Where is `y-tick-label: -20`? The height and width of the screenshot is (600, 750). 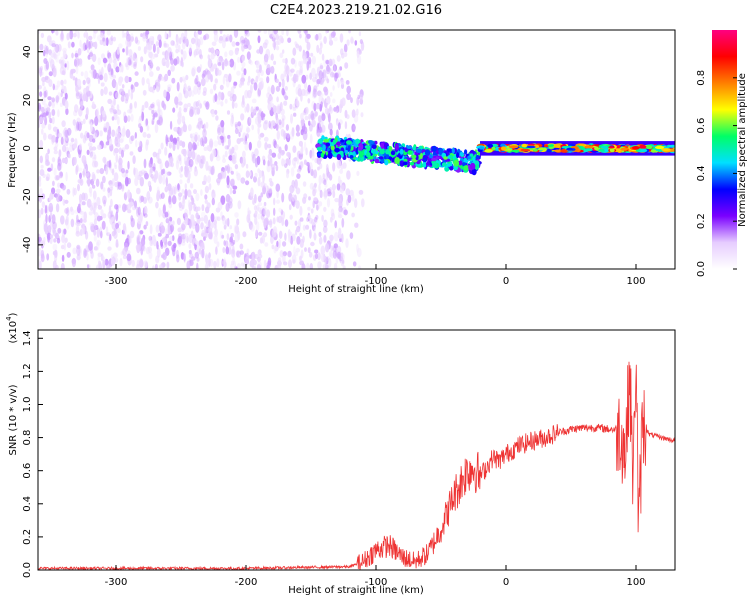
y-tick-label: -20 is located at coordinates (27, 196).